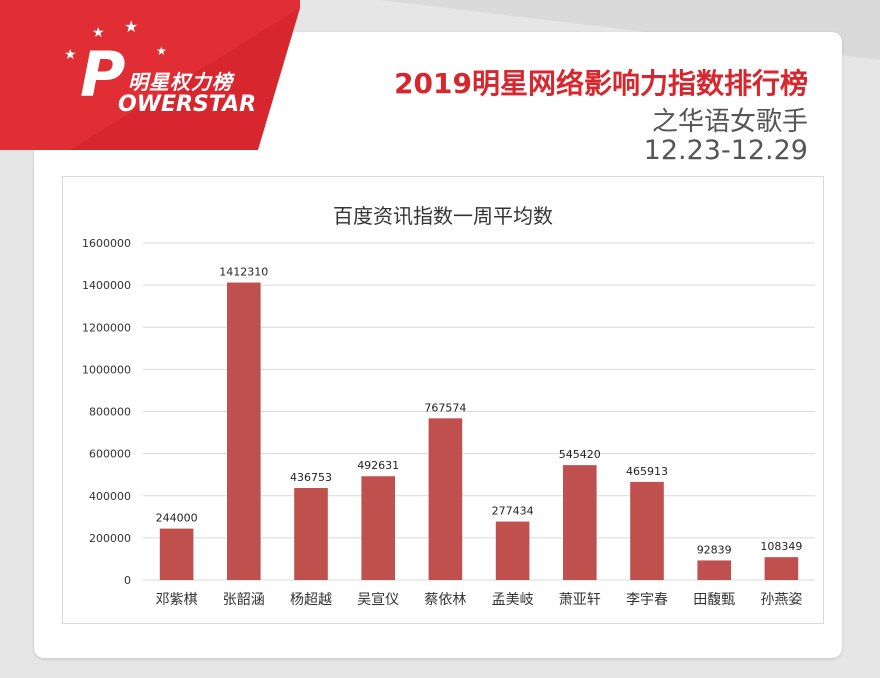 Image resolution: width=880 pixels, height=678 pixels. Describe the element at coordinates (781, 546) in the screenshot. I see `data-label: 108349` at that location.